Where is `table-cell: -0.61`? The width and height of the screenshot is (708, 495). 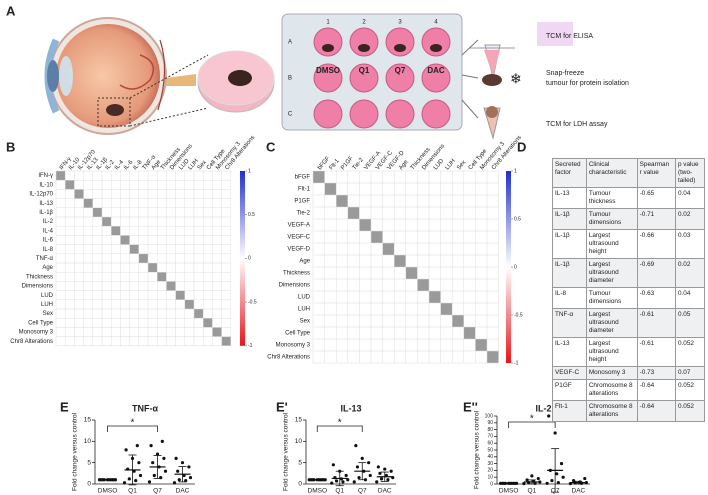 table-cell: -0.61 is located at coordinates (656, 352).